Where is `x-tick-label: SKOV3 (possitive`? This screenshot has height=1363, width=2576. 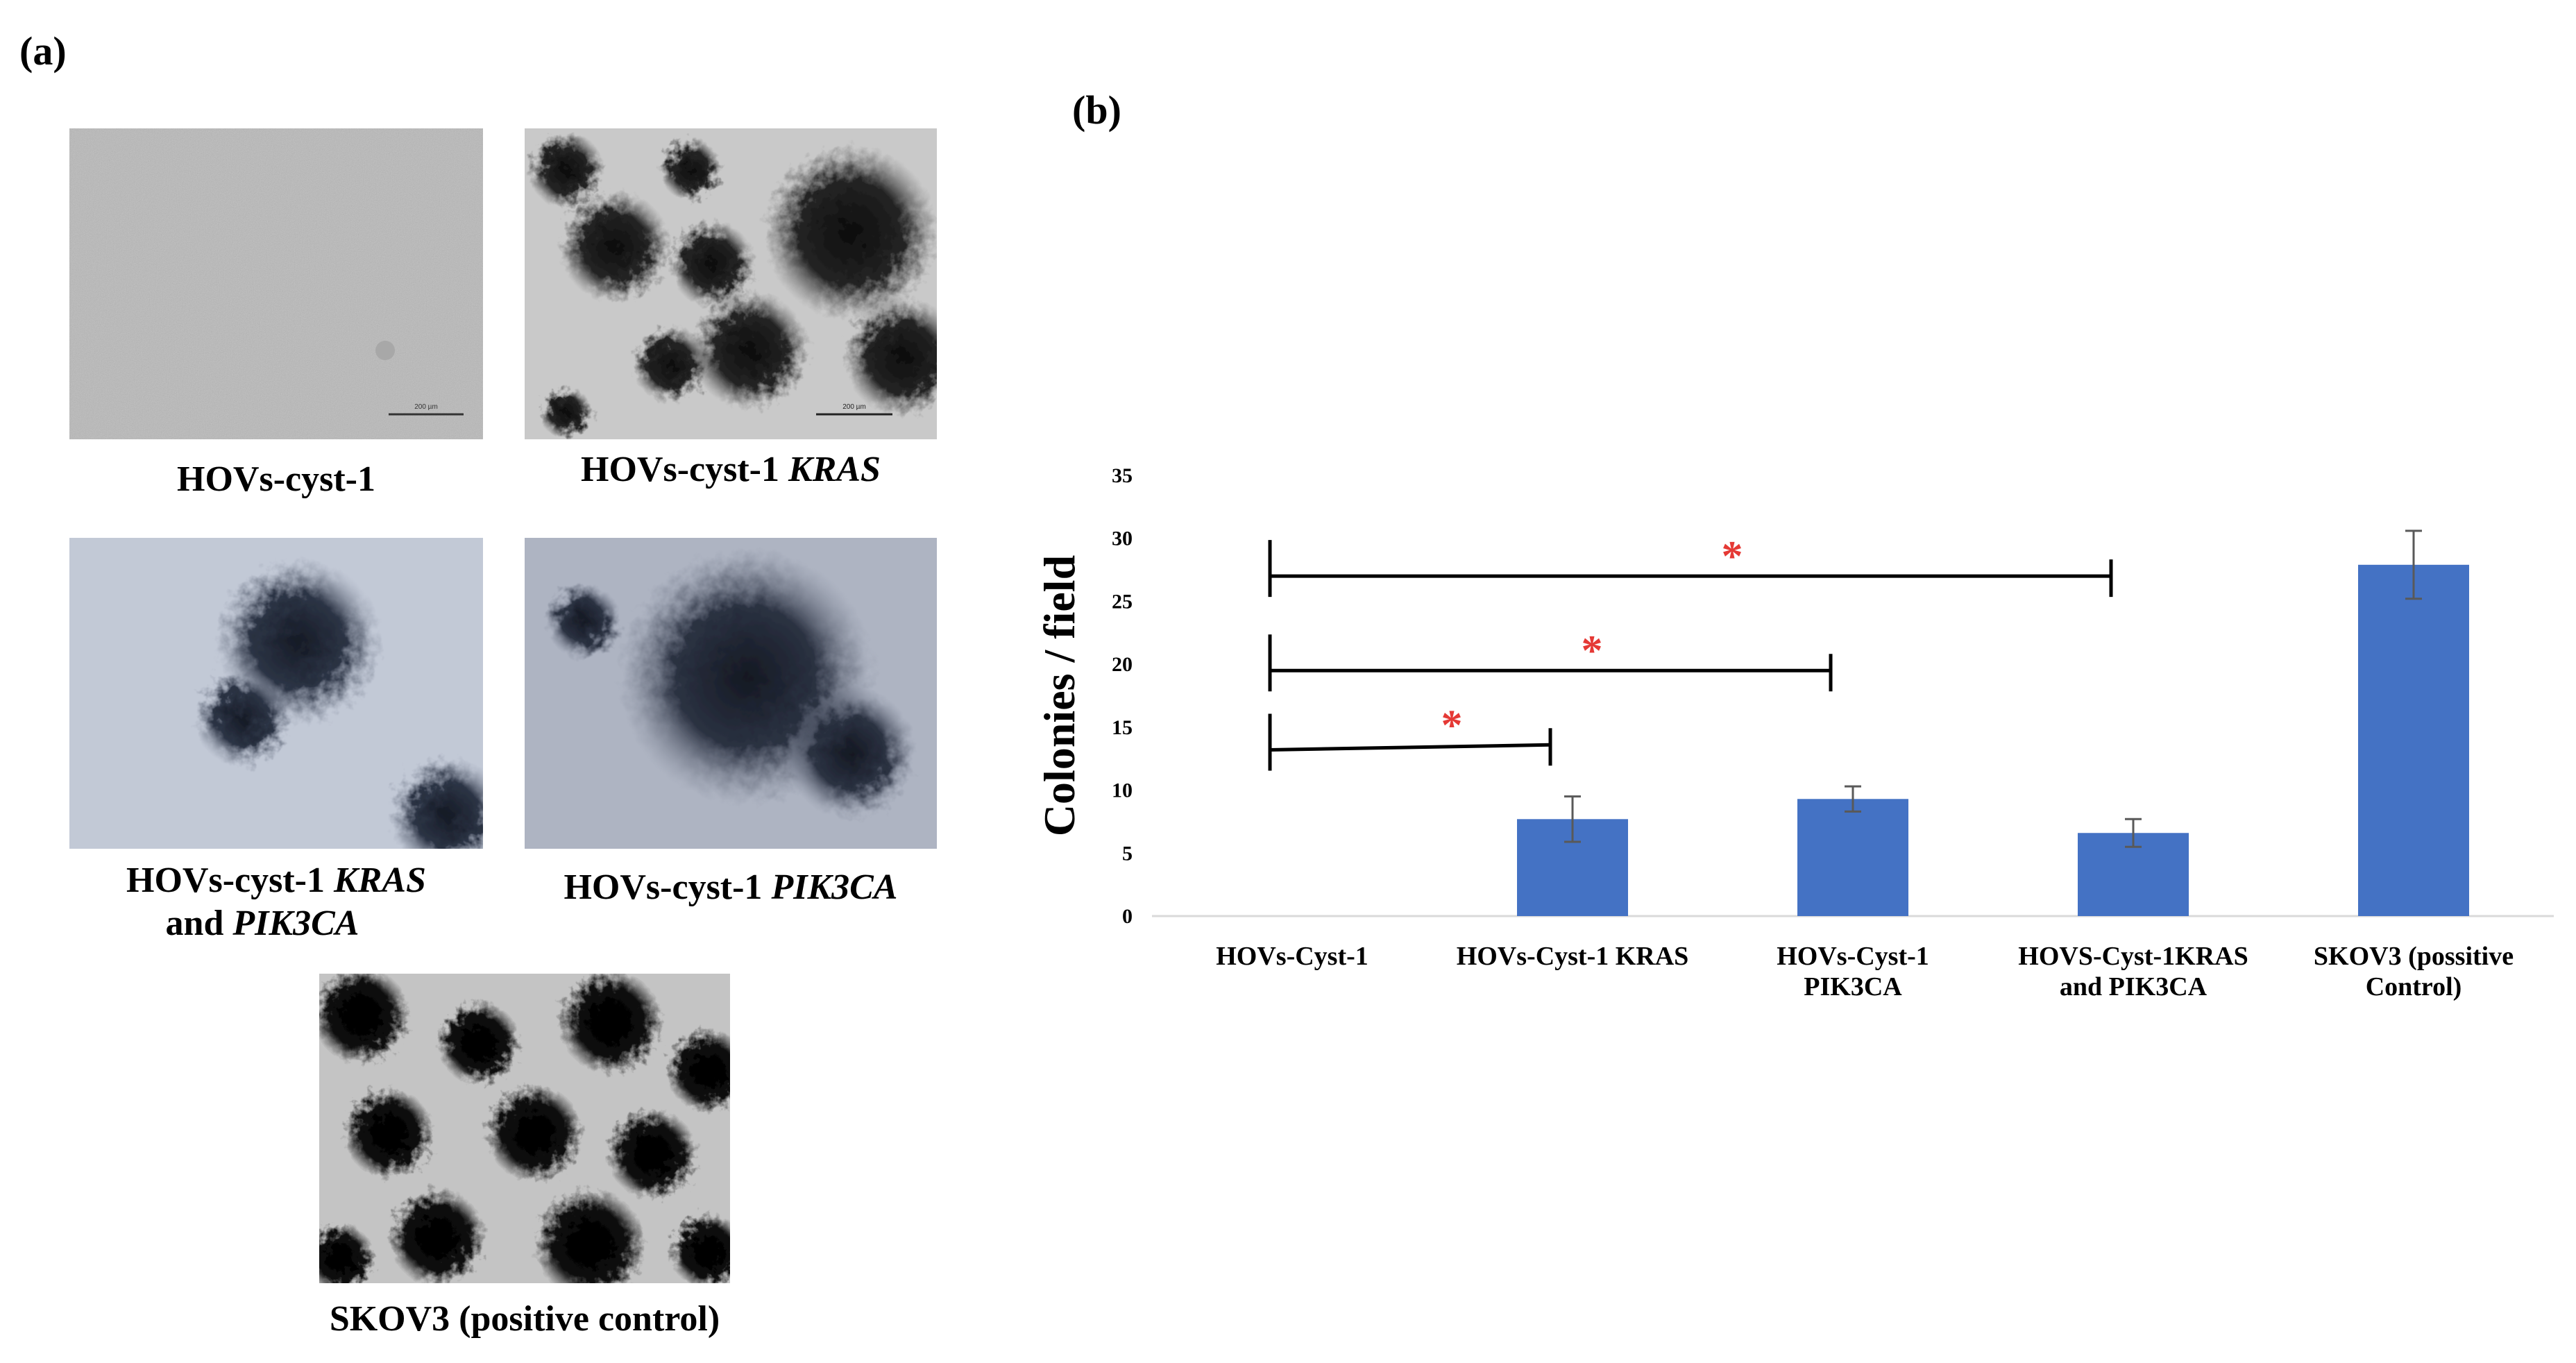 x-tick-label: SKOV3 (possitive is located at coordinates (2414, 956).